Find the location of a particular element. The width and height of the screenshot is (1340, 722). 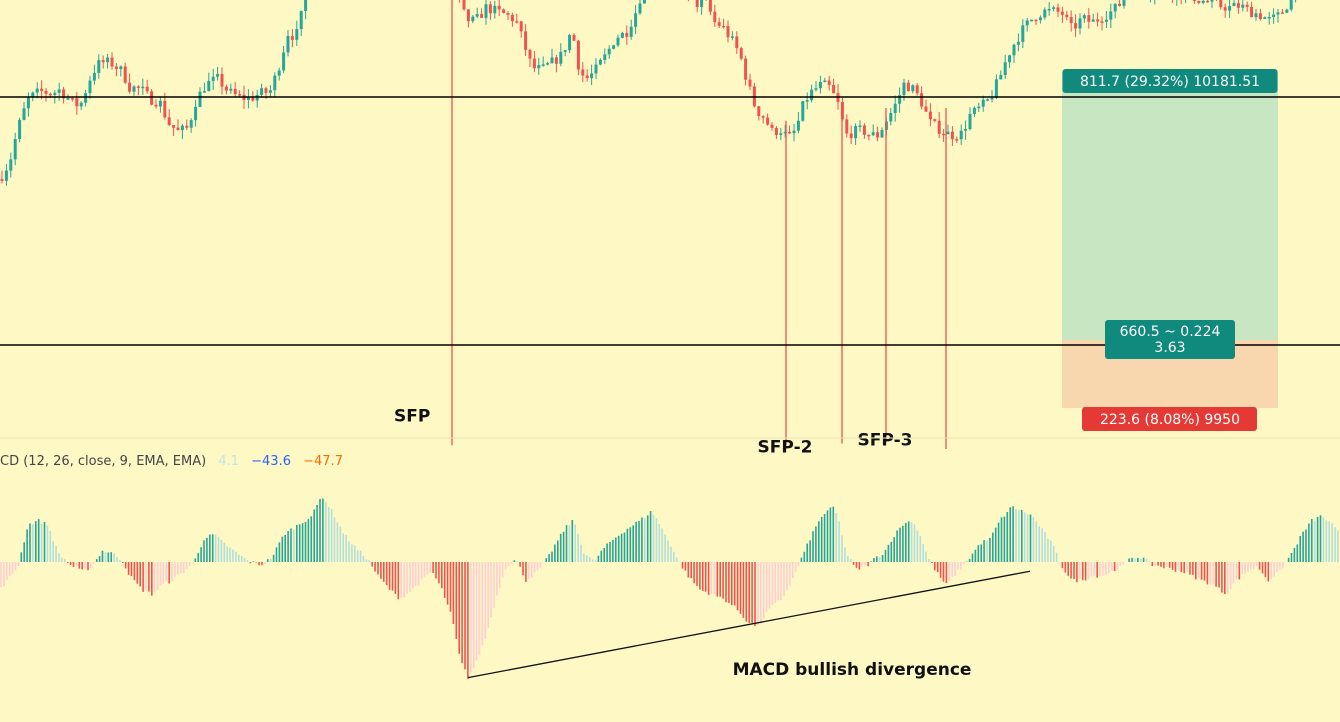

long-position-zone is located at coordinates (1170, 240).